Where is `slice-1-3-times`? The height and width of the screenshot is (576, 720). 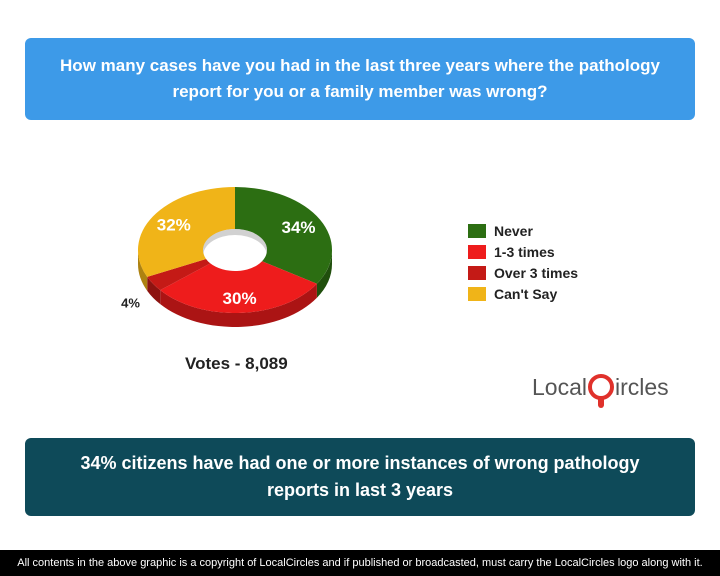 slice-1-3-times is located at coordinates (238, 287).